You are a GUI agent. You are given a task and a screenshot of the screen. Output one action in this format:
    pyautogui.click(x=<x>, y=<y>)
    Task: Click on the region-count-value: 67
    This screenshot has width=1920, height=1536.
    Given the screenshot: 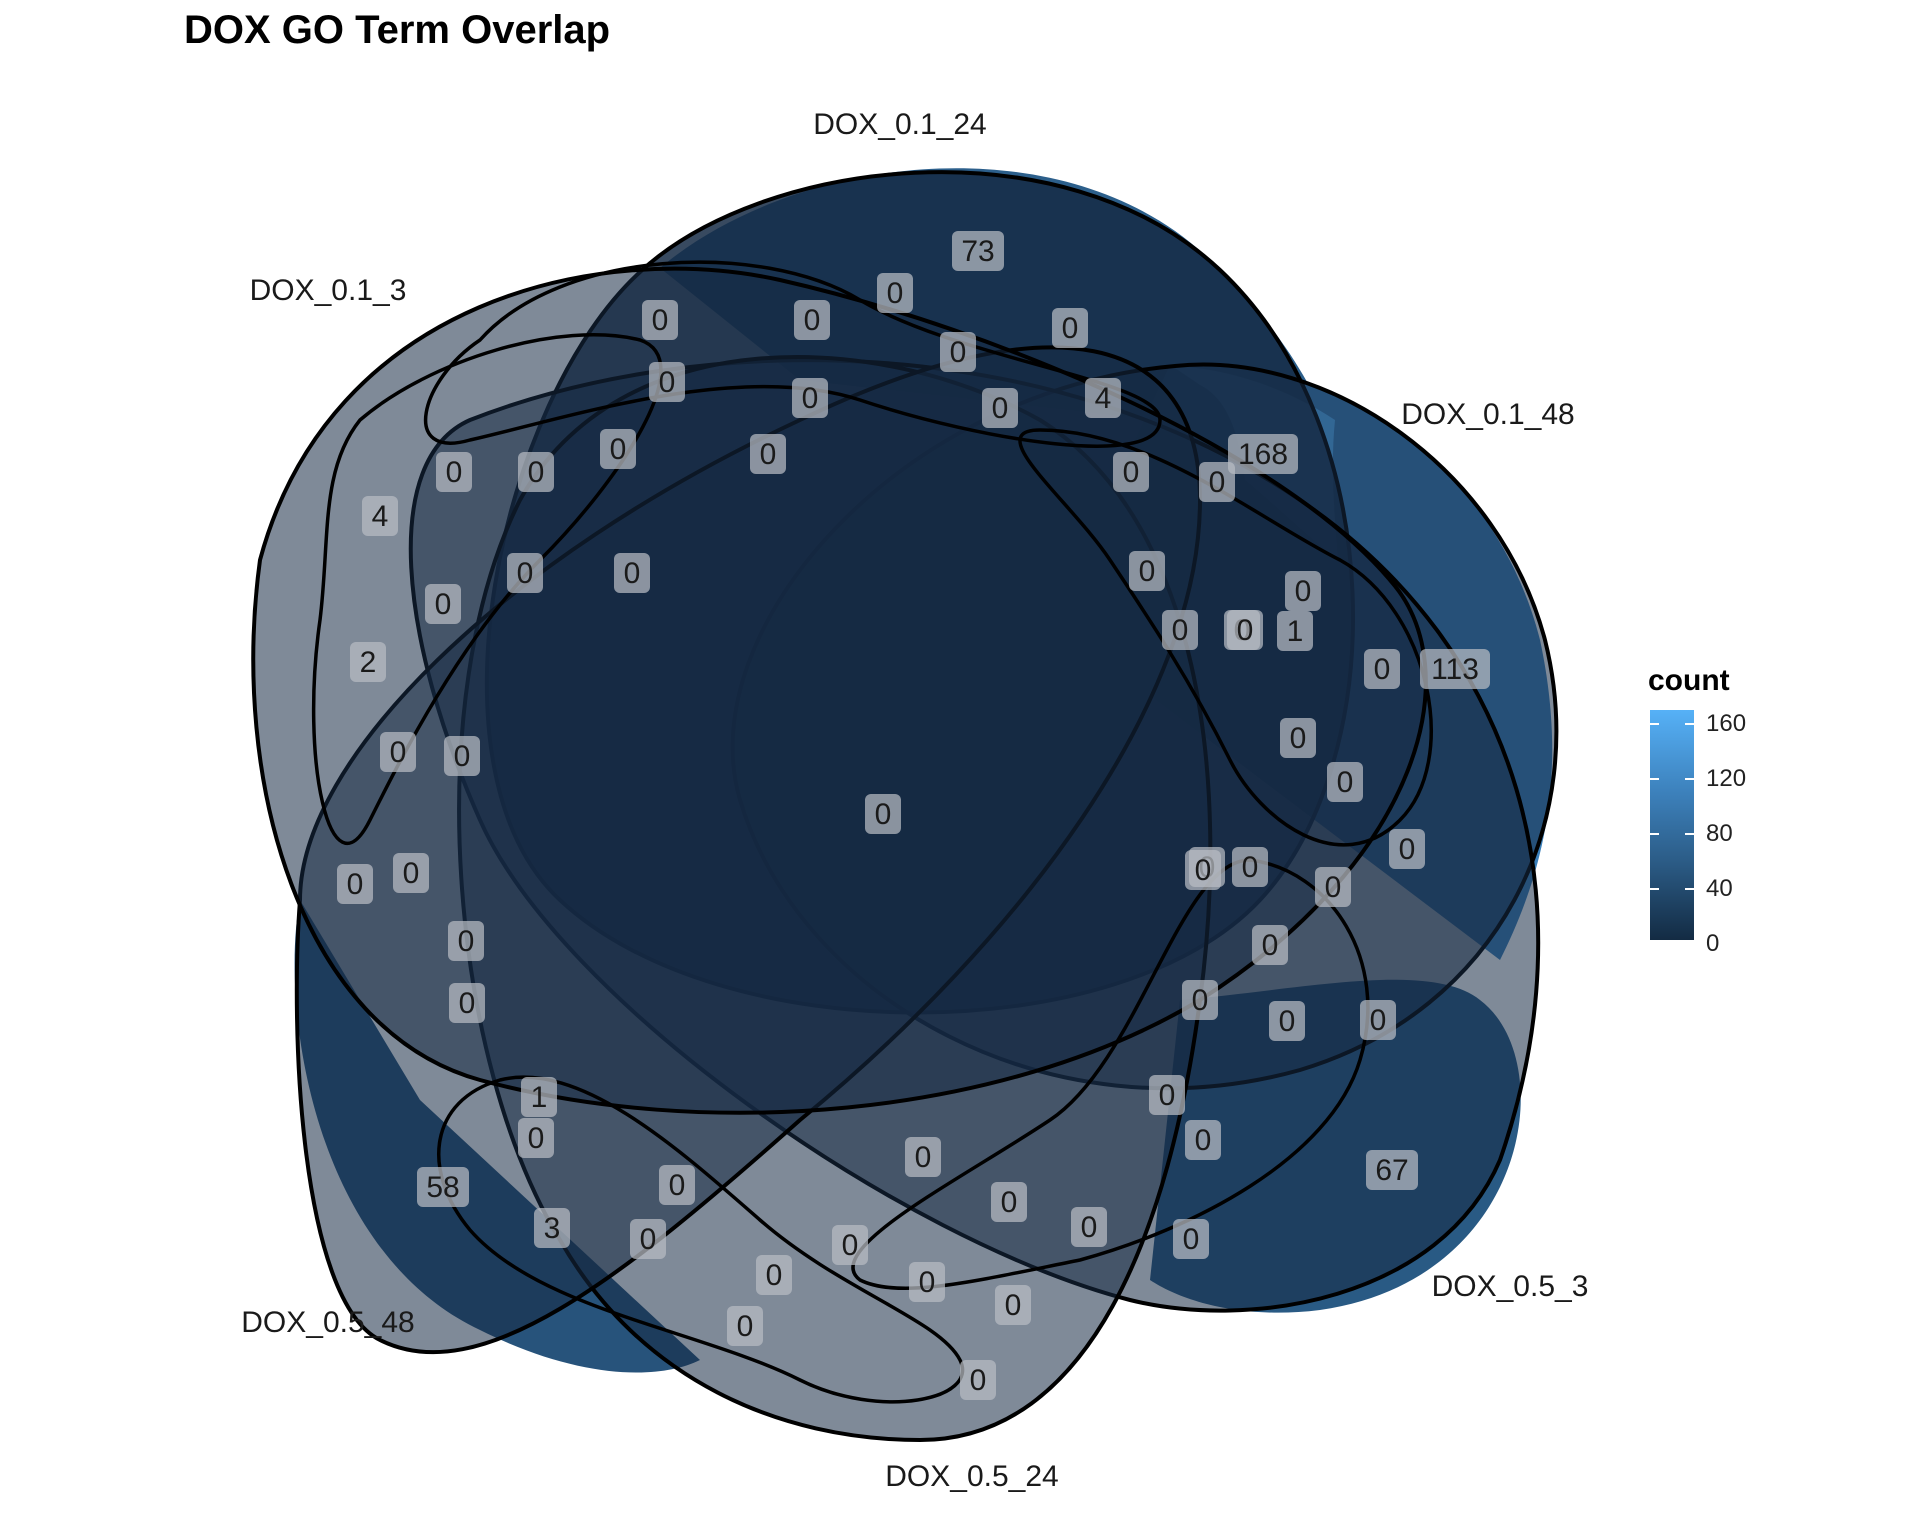 What is the action you would take?
    pyautogui.click(x=1391, y=1170)
    